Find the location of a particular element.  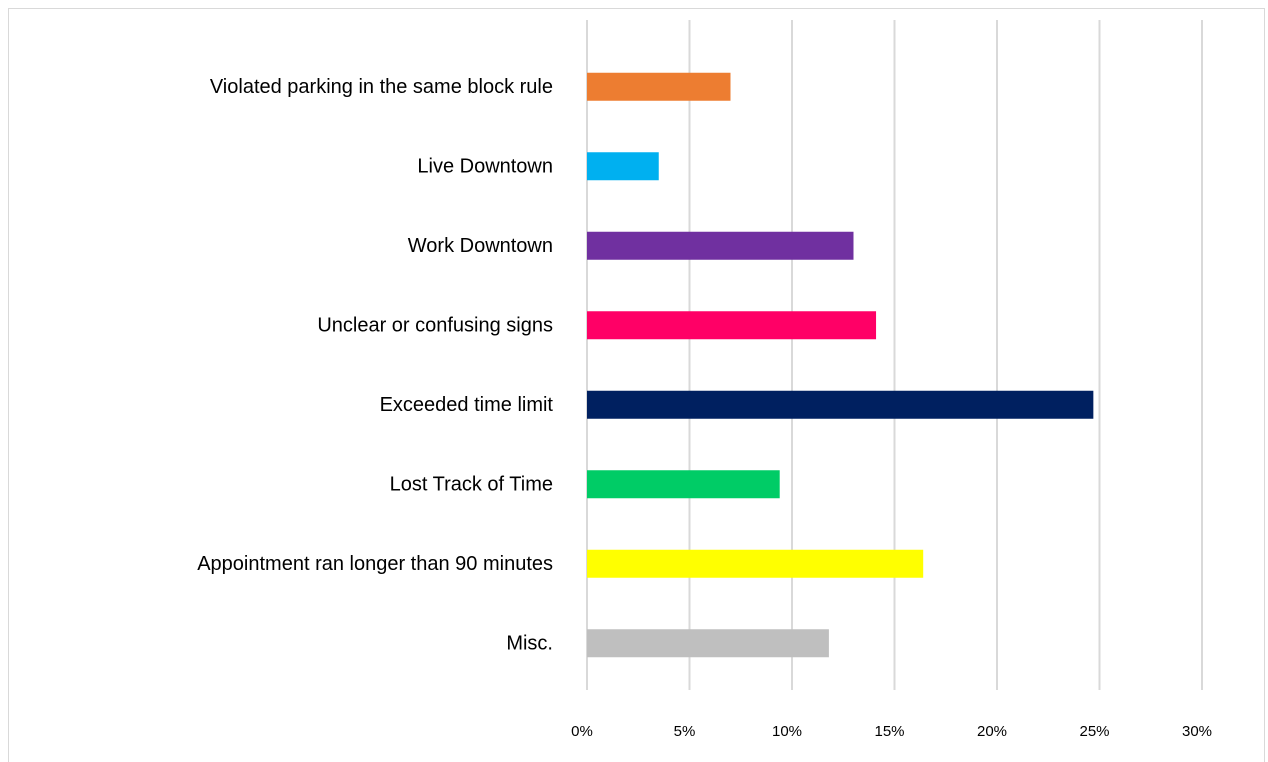

category-label: Exceeded time limit is located at coordinates (467, 405).